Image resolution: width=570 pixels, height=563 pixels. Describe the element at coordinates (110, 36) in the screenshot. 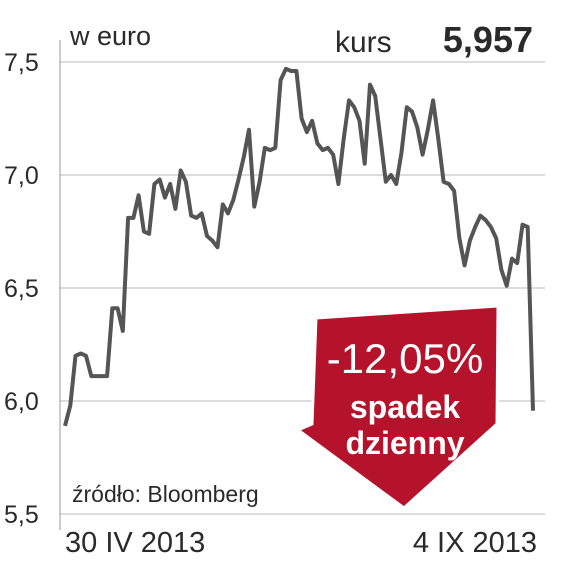

I see `unit-label: w euro` at that location.